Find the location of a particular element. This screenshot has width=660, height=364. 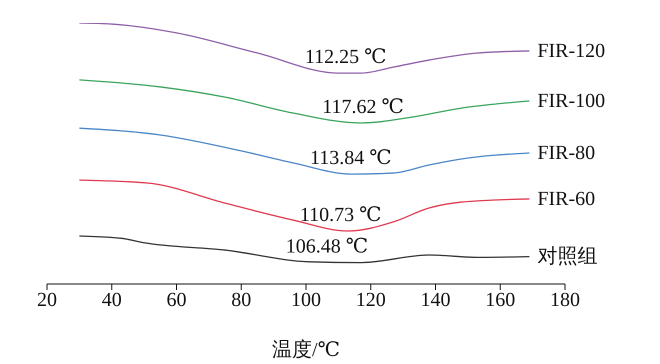

x-tick-label: 140 is located at coordinates (435, 300).